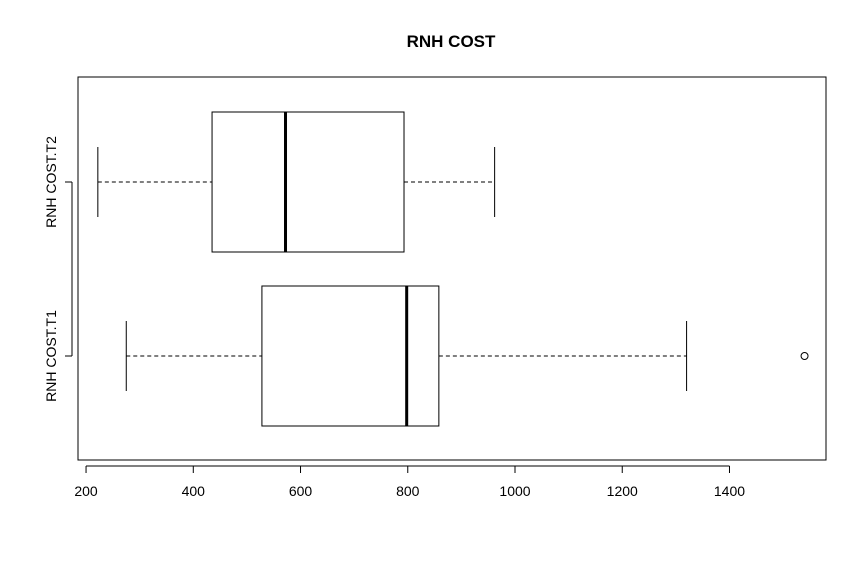  What do you see at coordinates (301, 491) in the screenshot?
I see `x-tick-label: 600` at bounding box center [301, 491].